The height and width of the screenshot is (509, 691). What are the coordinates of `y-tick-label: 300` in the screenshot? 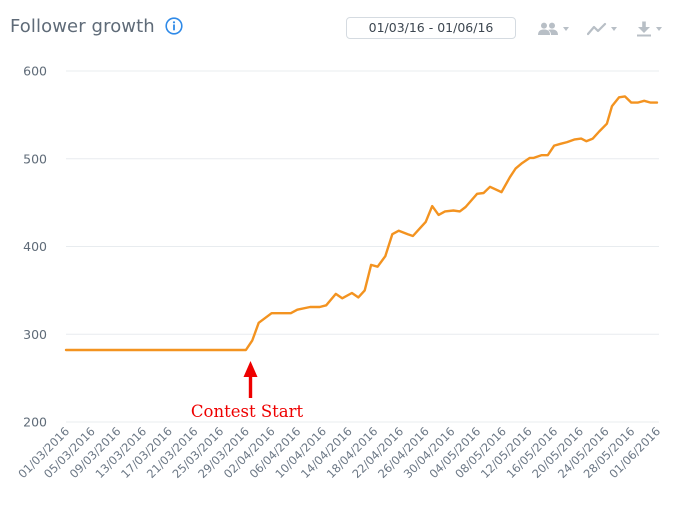 It's located at (35, 334).